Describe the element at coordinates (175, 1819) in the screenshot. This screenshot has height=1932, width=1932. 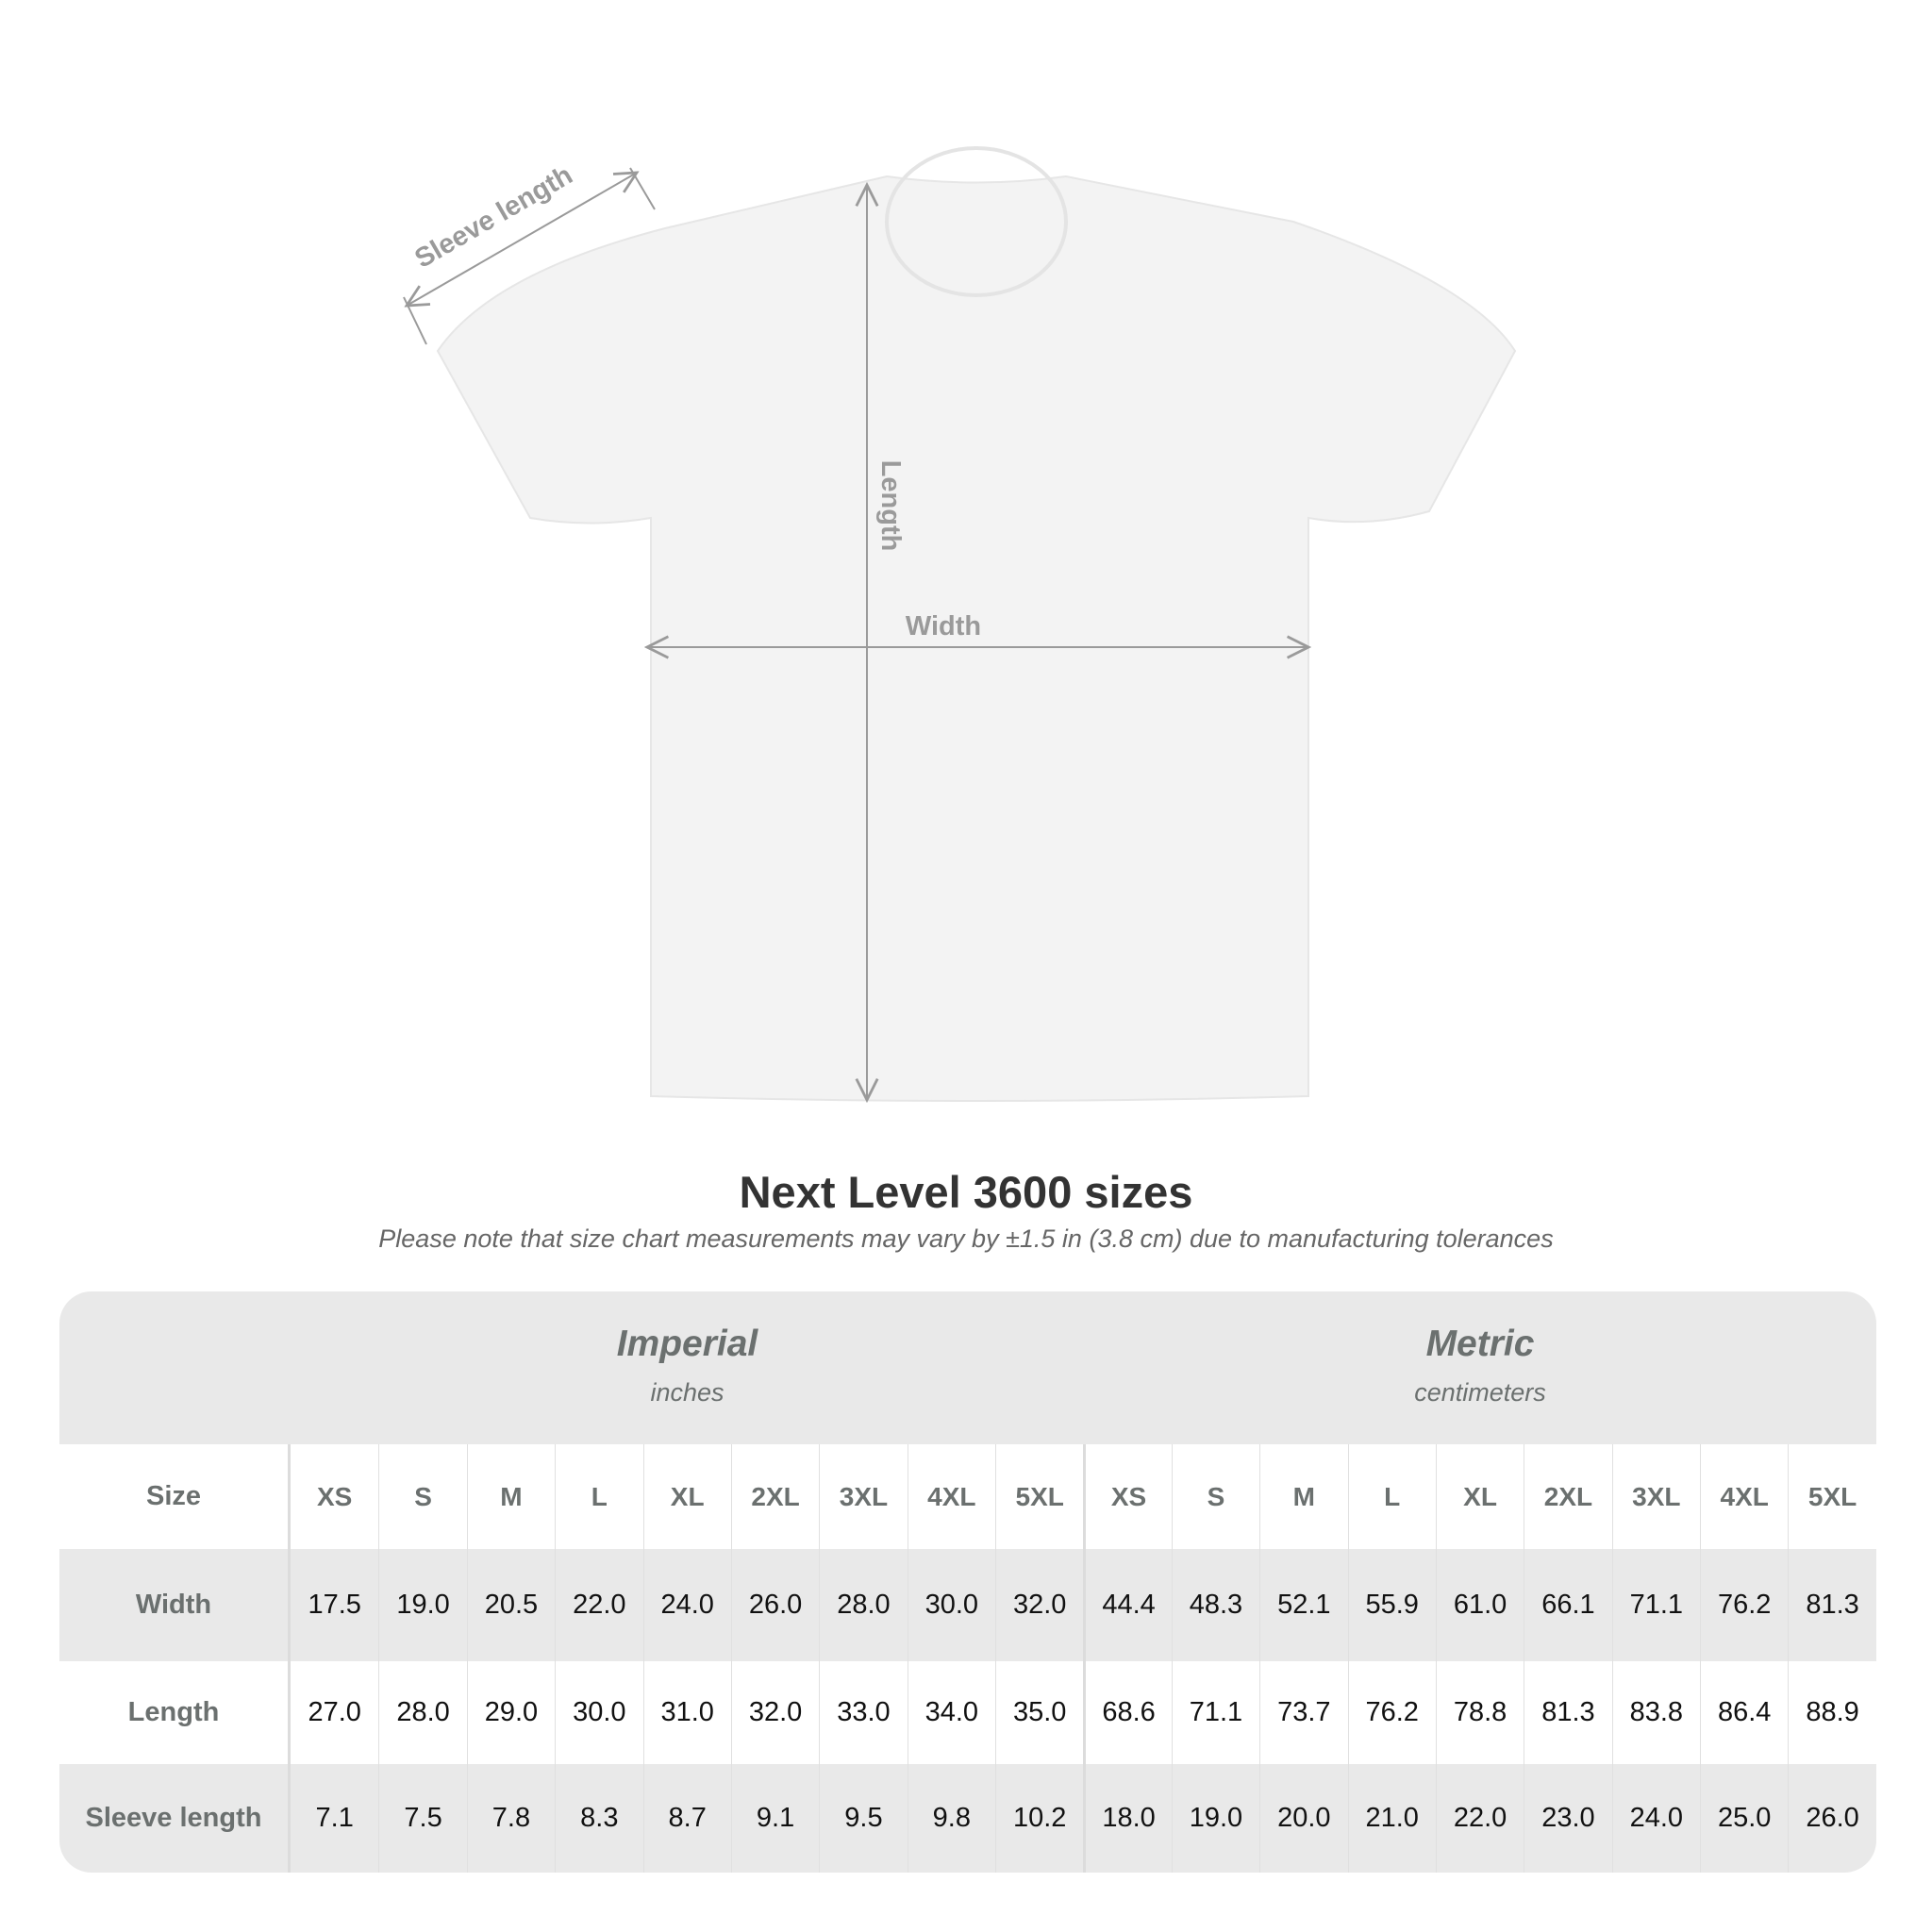
I see `row-label: Sleeve length` at that location.